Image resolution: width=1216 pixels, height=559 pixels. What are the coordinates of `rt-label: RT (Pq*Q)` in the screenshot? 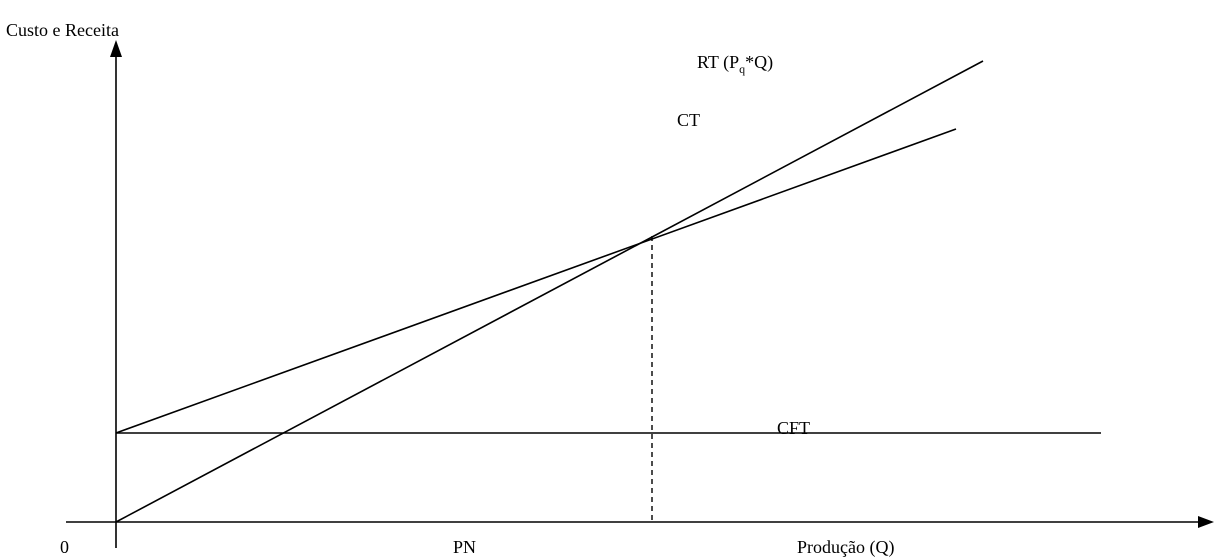 It's located at (735, 64).